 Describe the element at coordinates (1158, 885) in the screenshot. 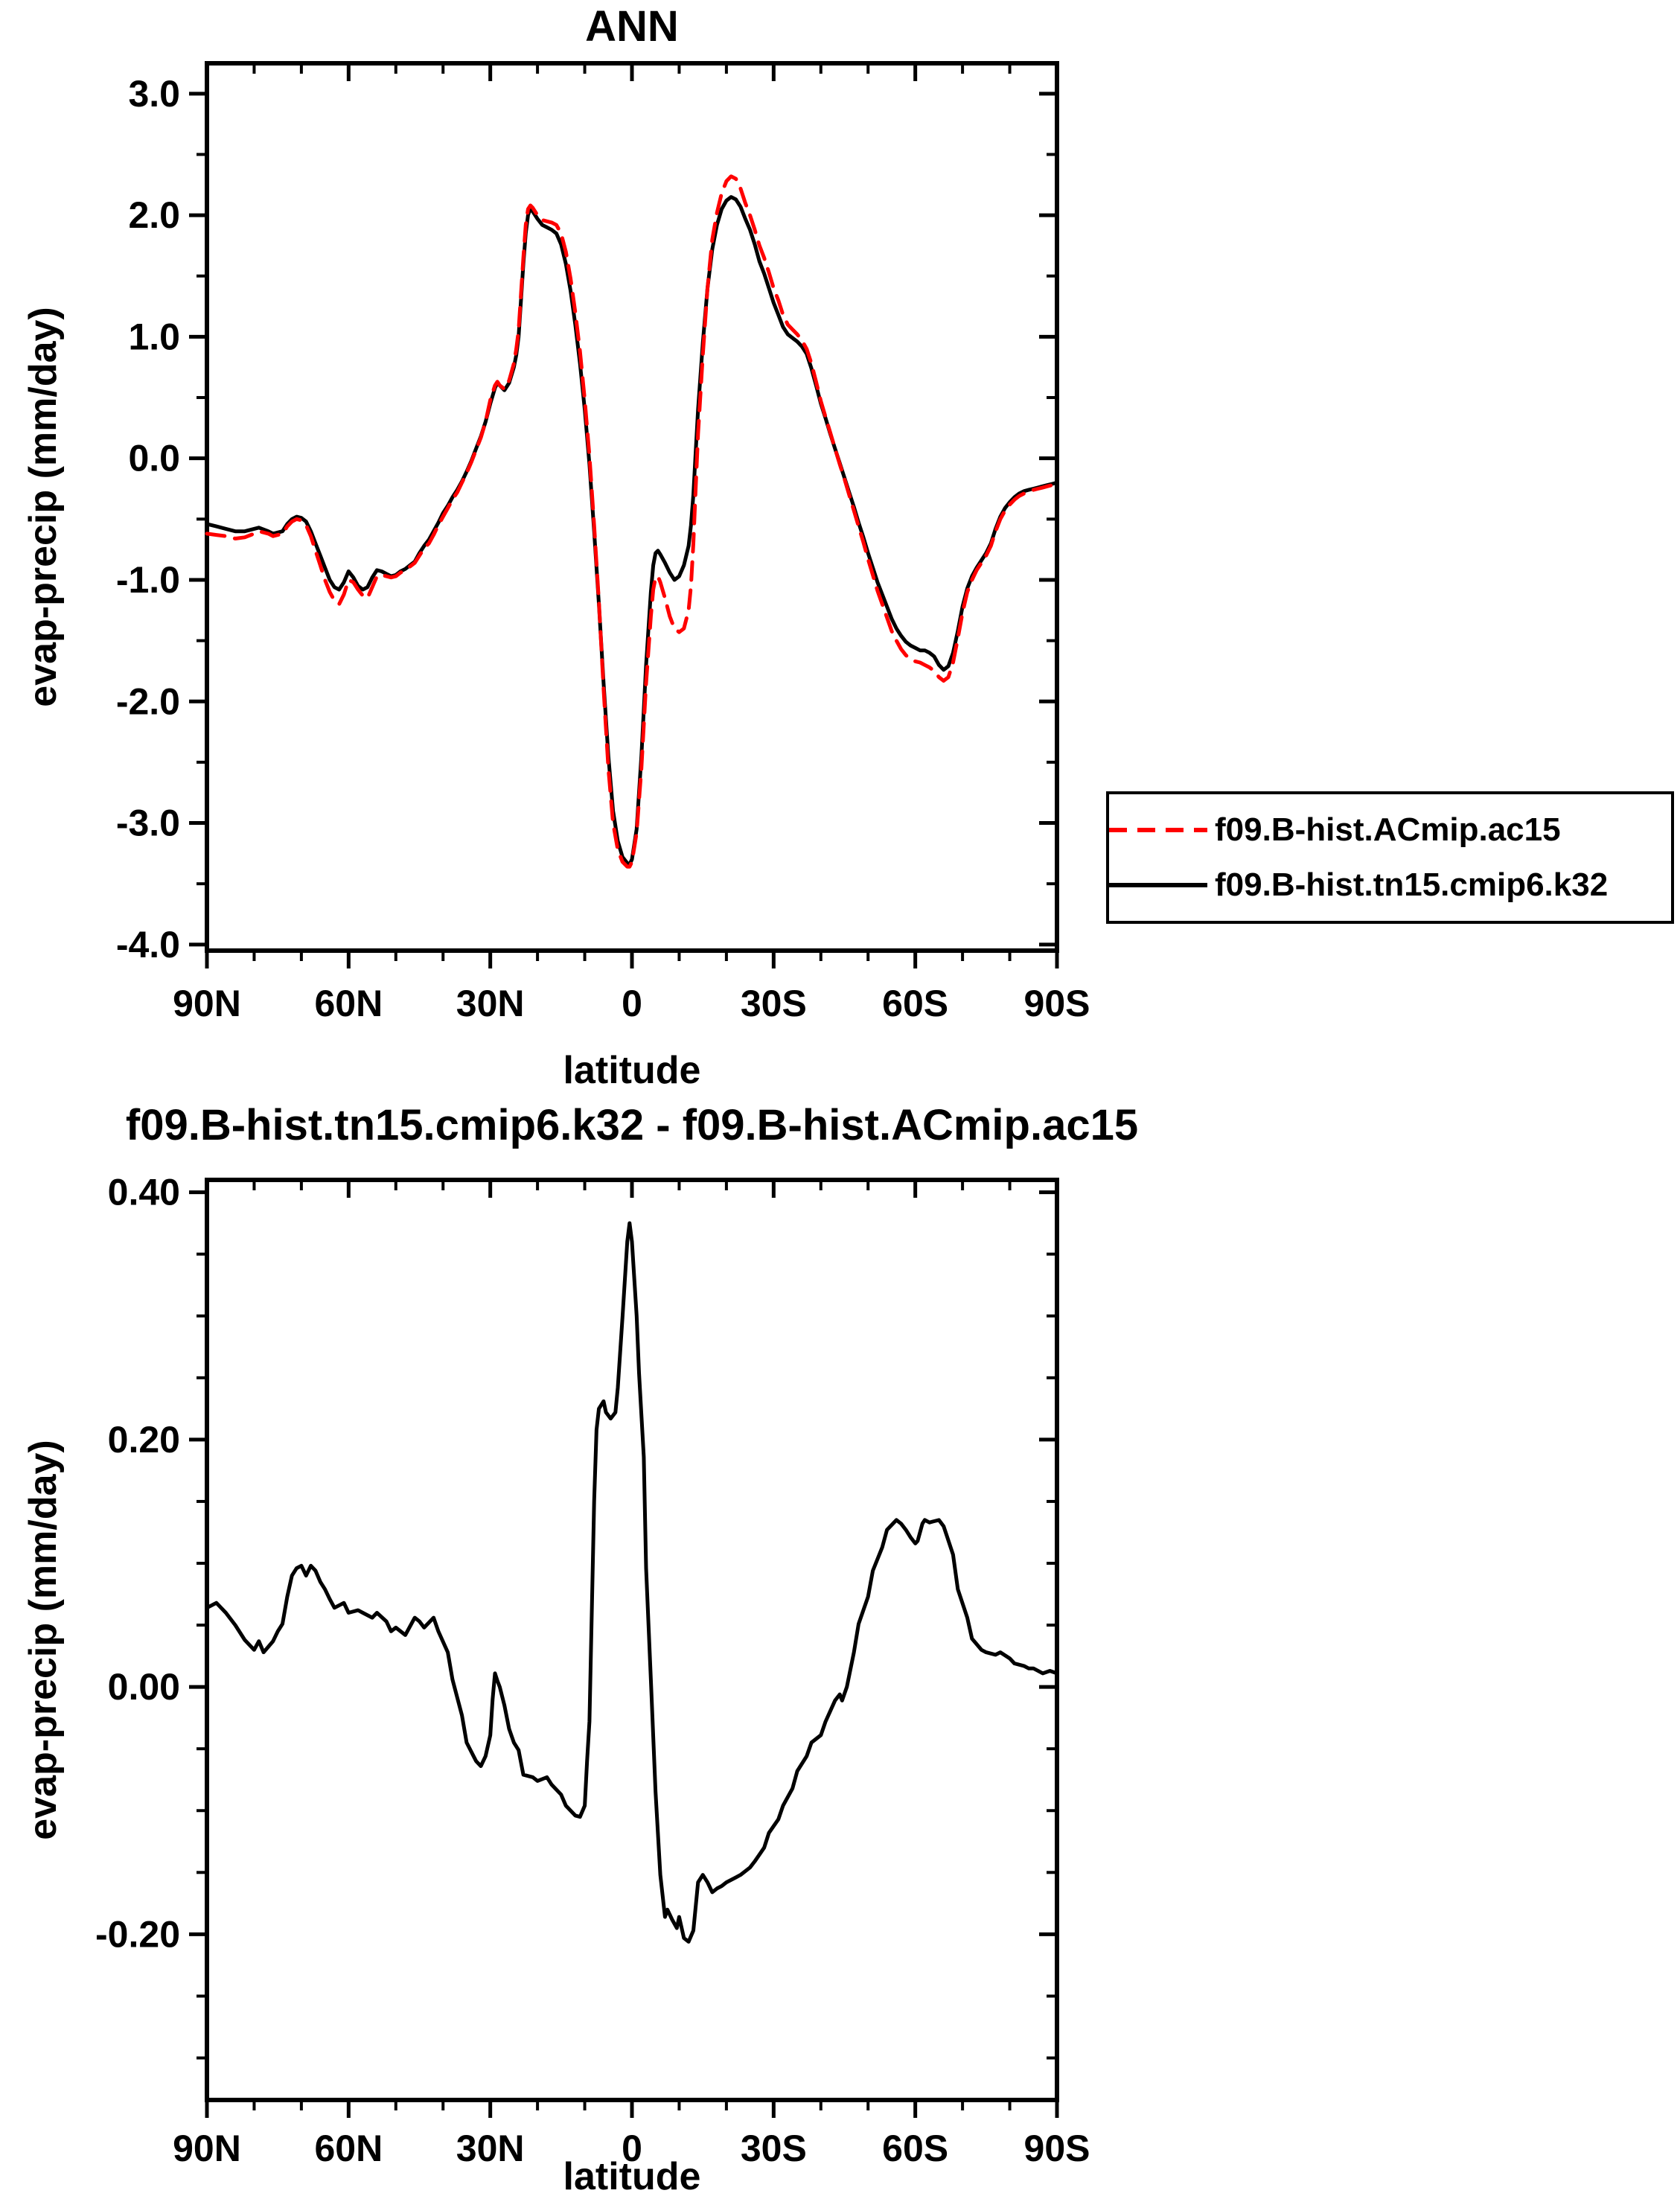

I see `legend-solid-line-icon` at that location.